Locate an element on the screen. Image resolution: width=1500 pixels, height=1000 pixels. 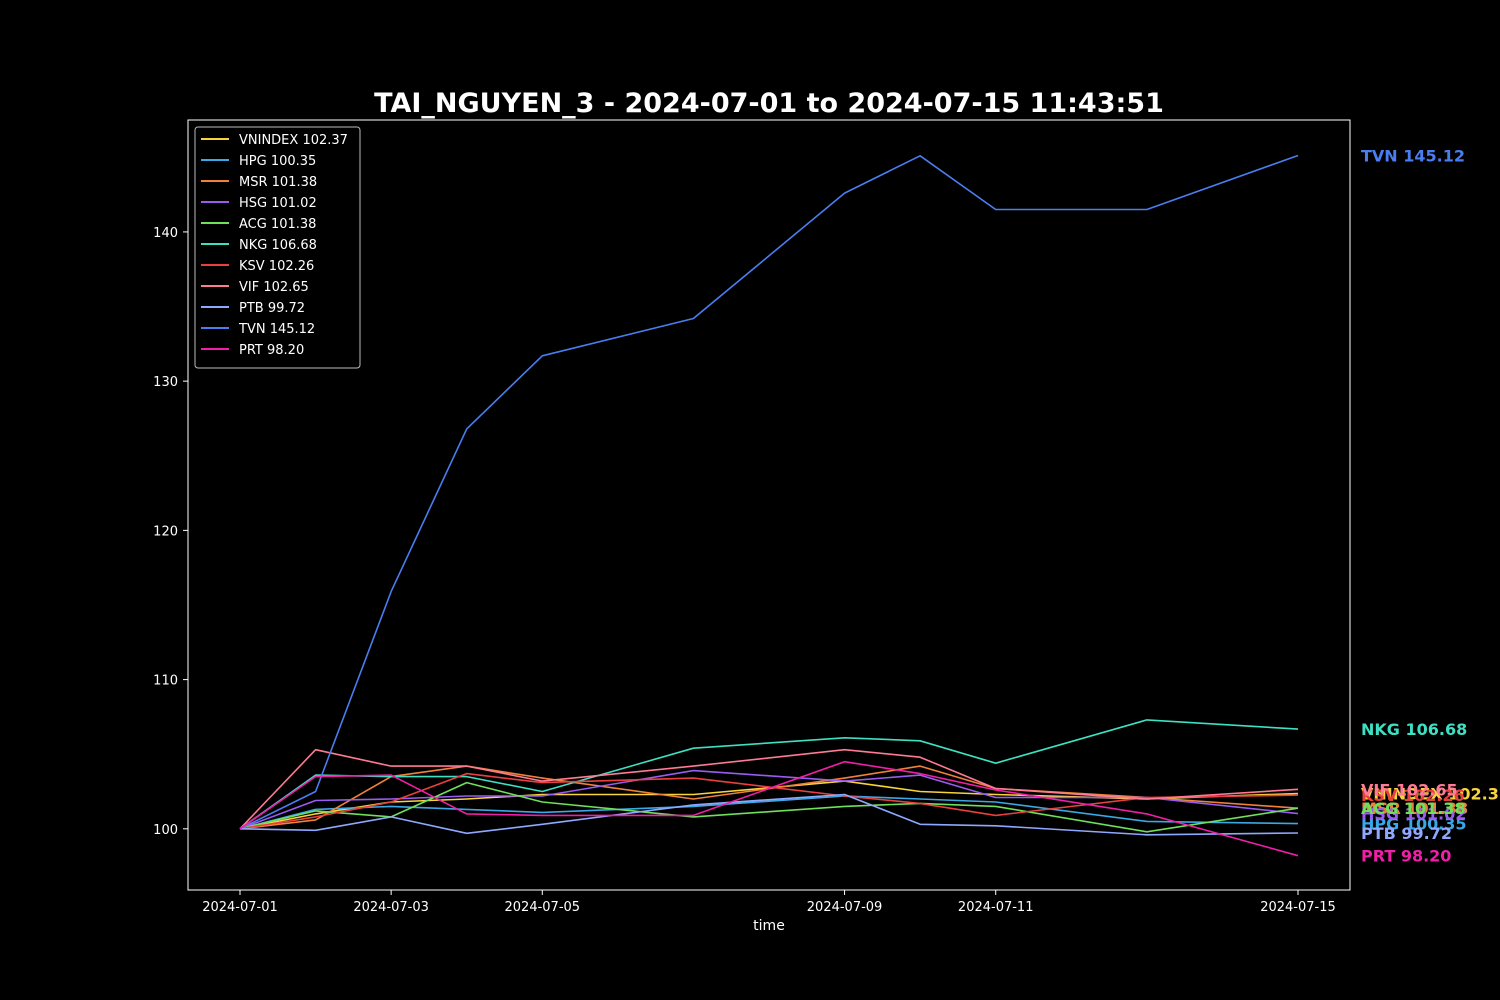
legend-entry-nkg: NKG 106.68 is located at coordinates (278, 245).